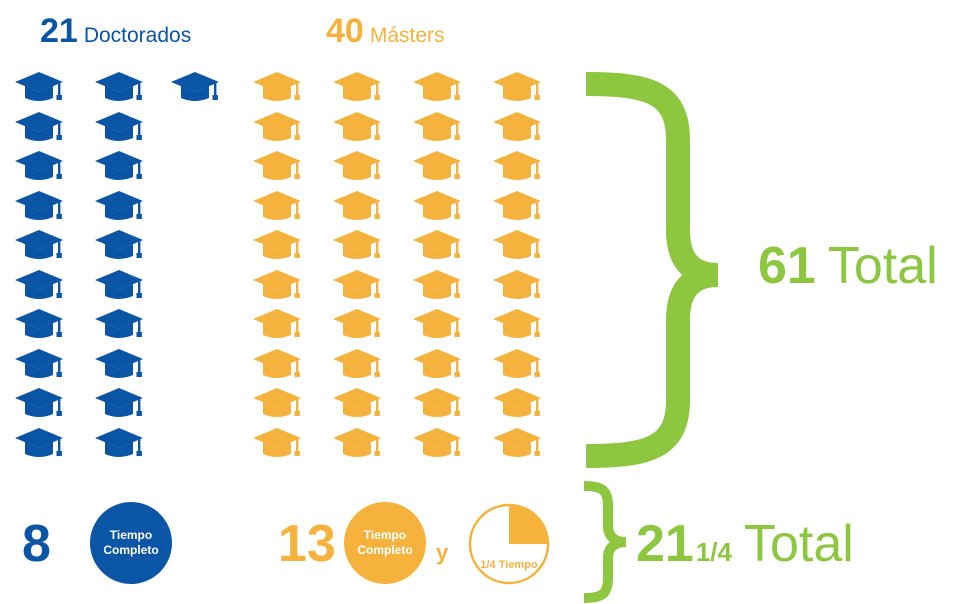 This screenshot has height=604, width=963. I want to click on doctor-fulltime-badge: Tiempo Completo, so click(131, 543).